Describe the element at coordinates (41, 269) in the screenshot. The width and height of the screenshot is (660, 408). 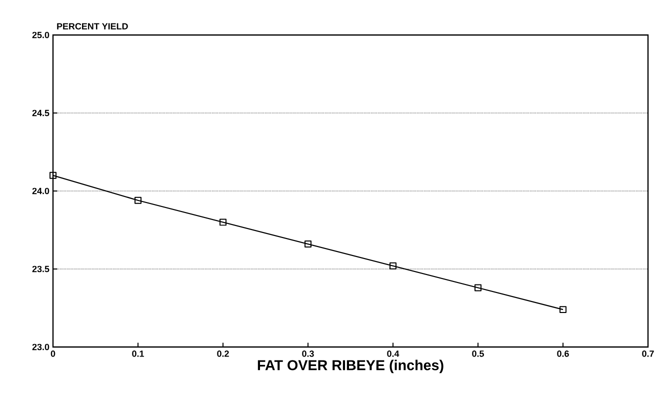
I see `y-tick-label: 23.5` at that location.